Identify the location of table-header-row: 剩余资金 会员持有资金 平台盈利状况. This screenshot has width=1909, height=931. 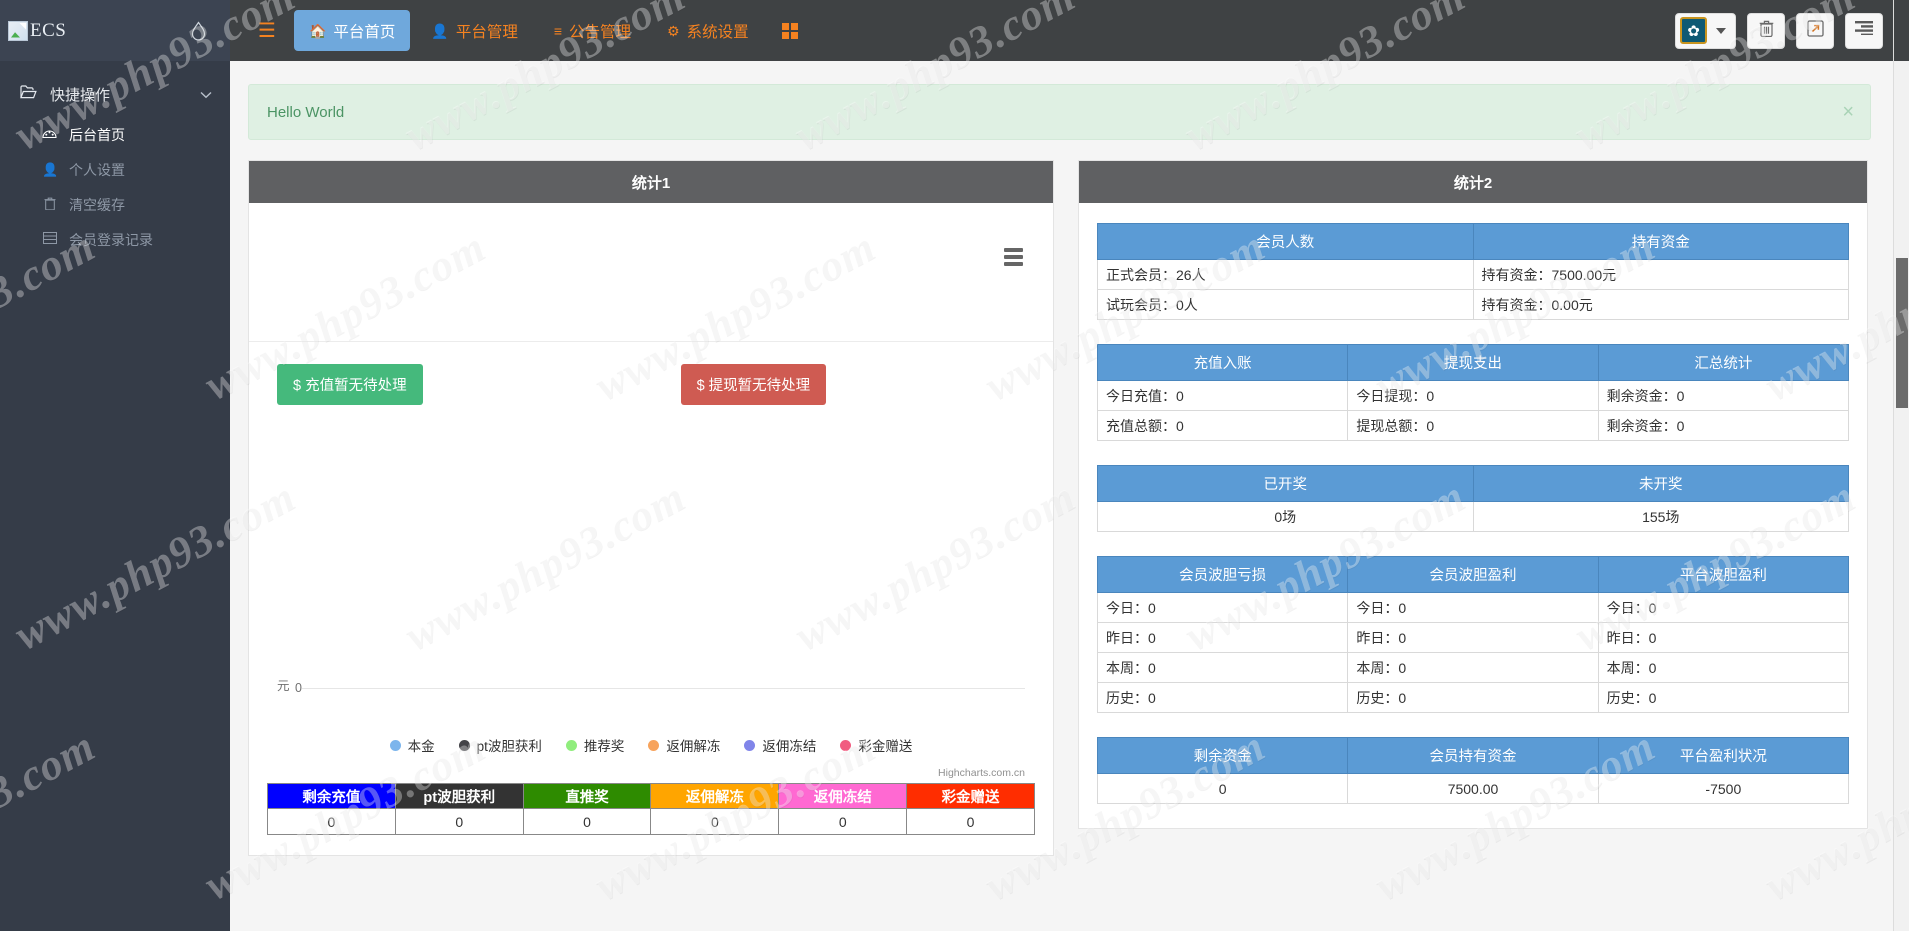
(1473, 755).